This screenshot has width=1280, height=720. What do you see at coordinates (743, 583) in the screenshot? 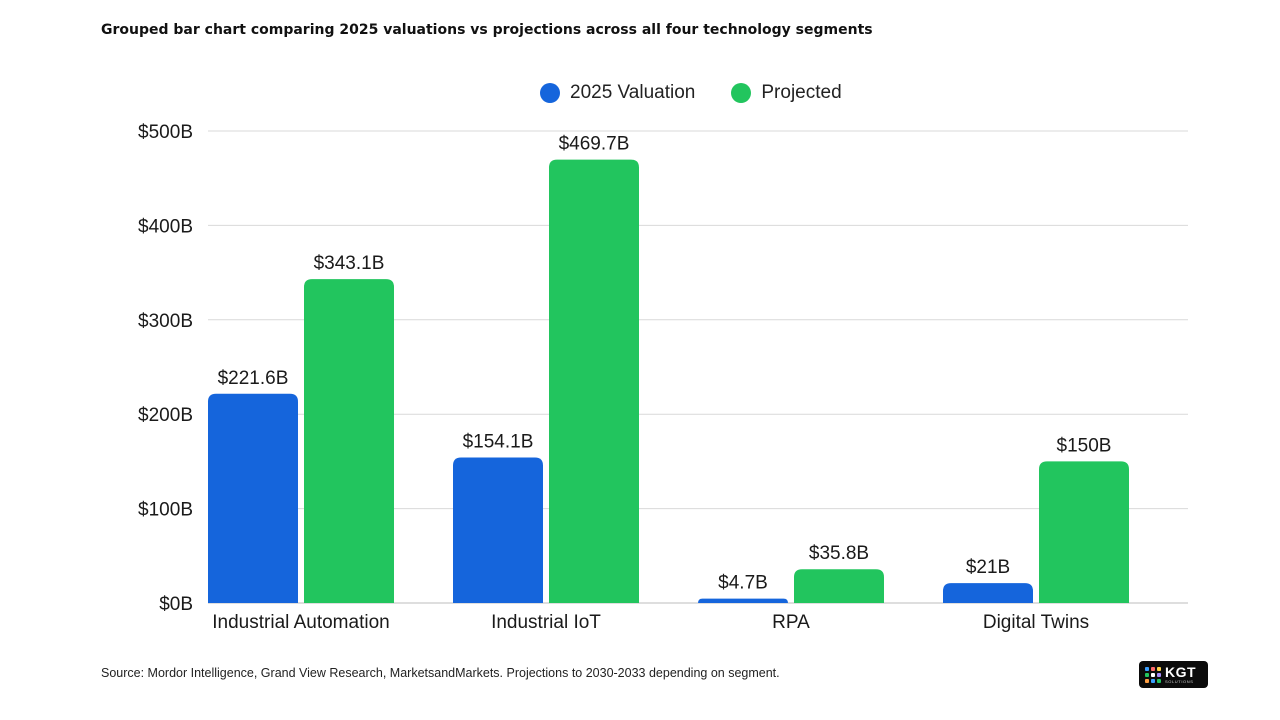
I see `data-label: $4.7B` at bounding box center [743, 583].